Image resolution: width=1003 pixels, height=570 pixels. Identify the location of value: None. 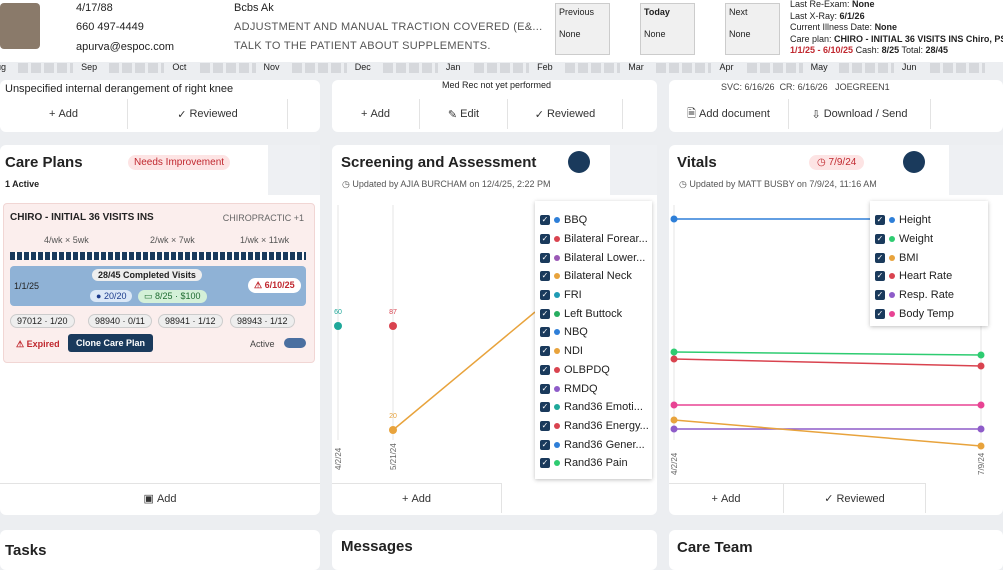
(863, 4).